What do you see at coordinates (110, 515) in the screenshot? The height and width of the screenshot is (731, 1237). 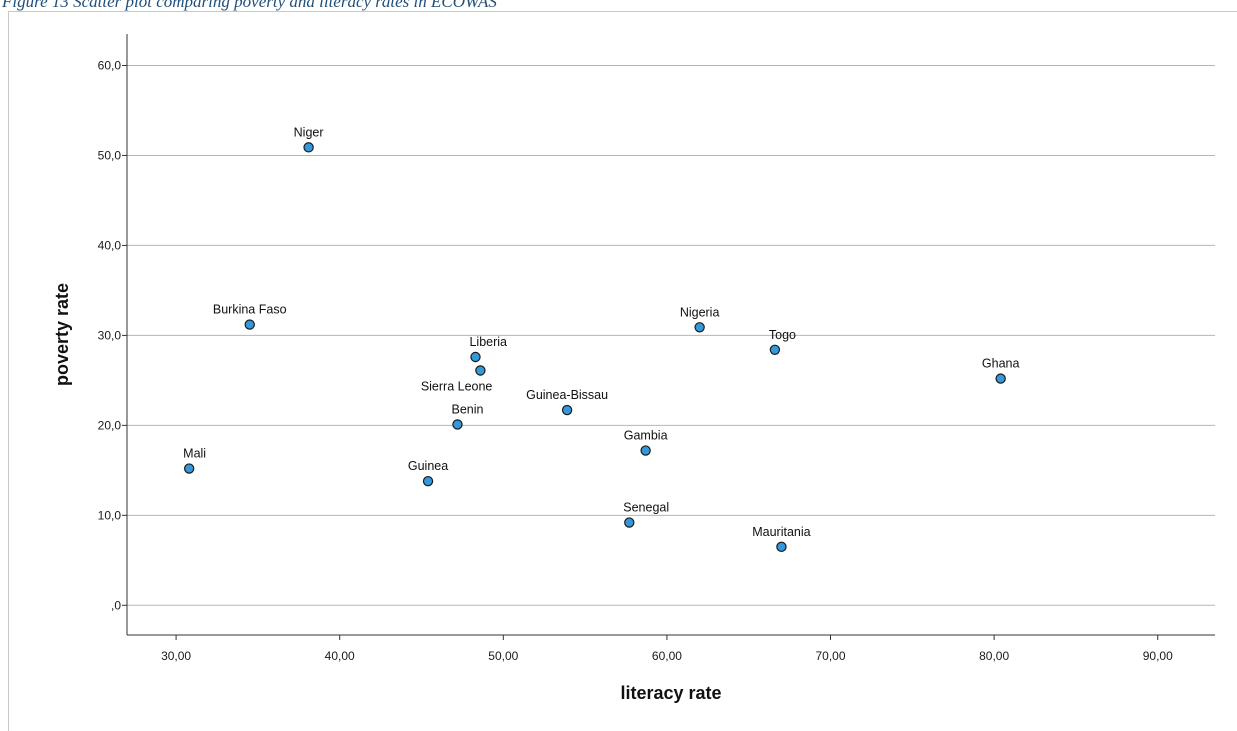 I see `y-tick-label: 10,0` at bounding box center [110, 515].